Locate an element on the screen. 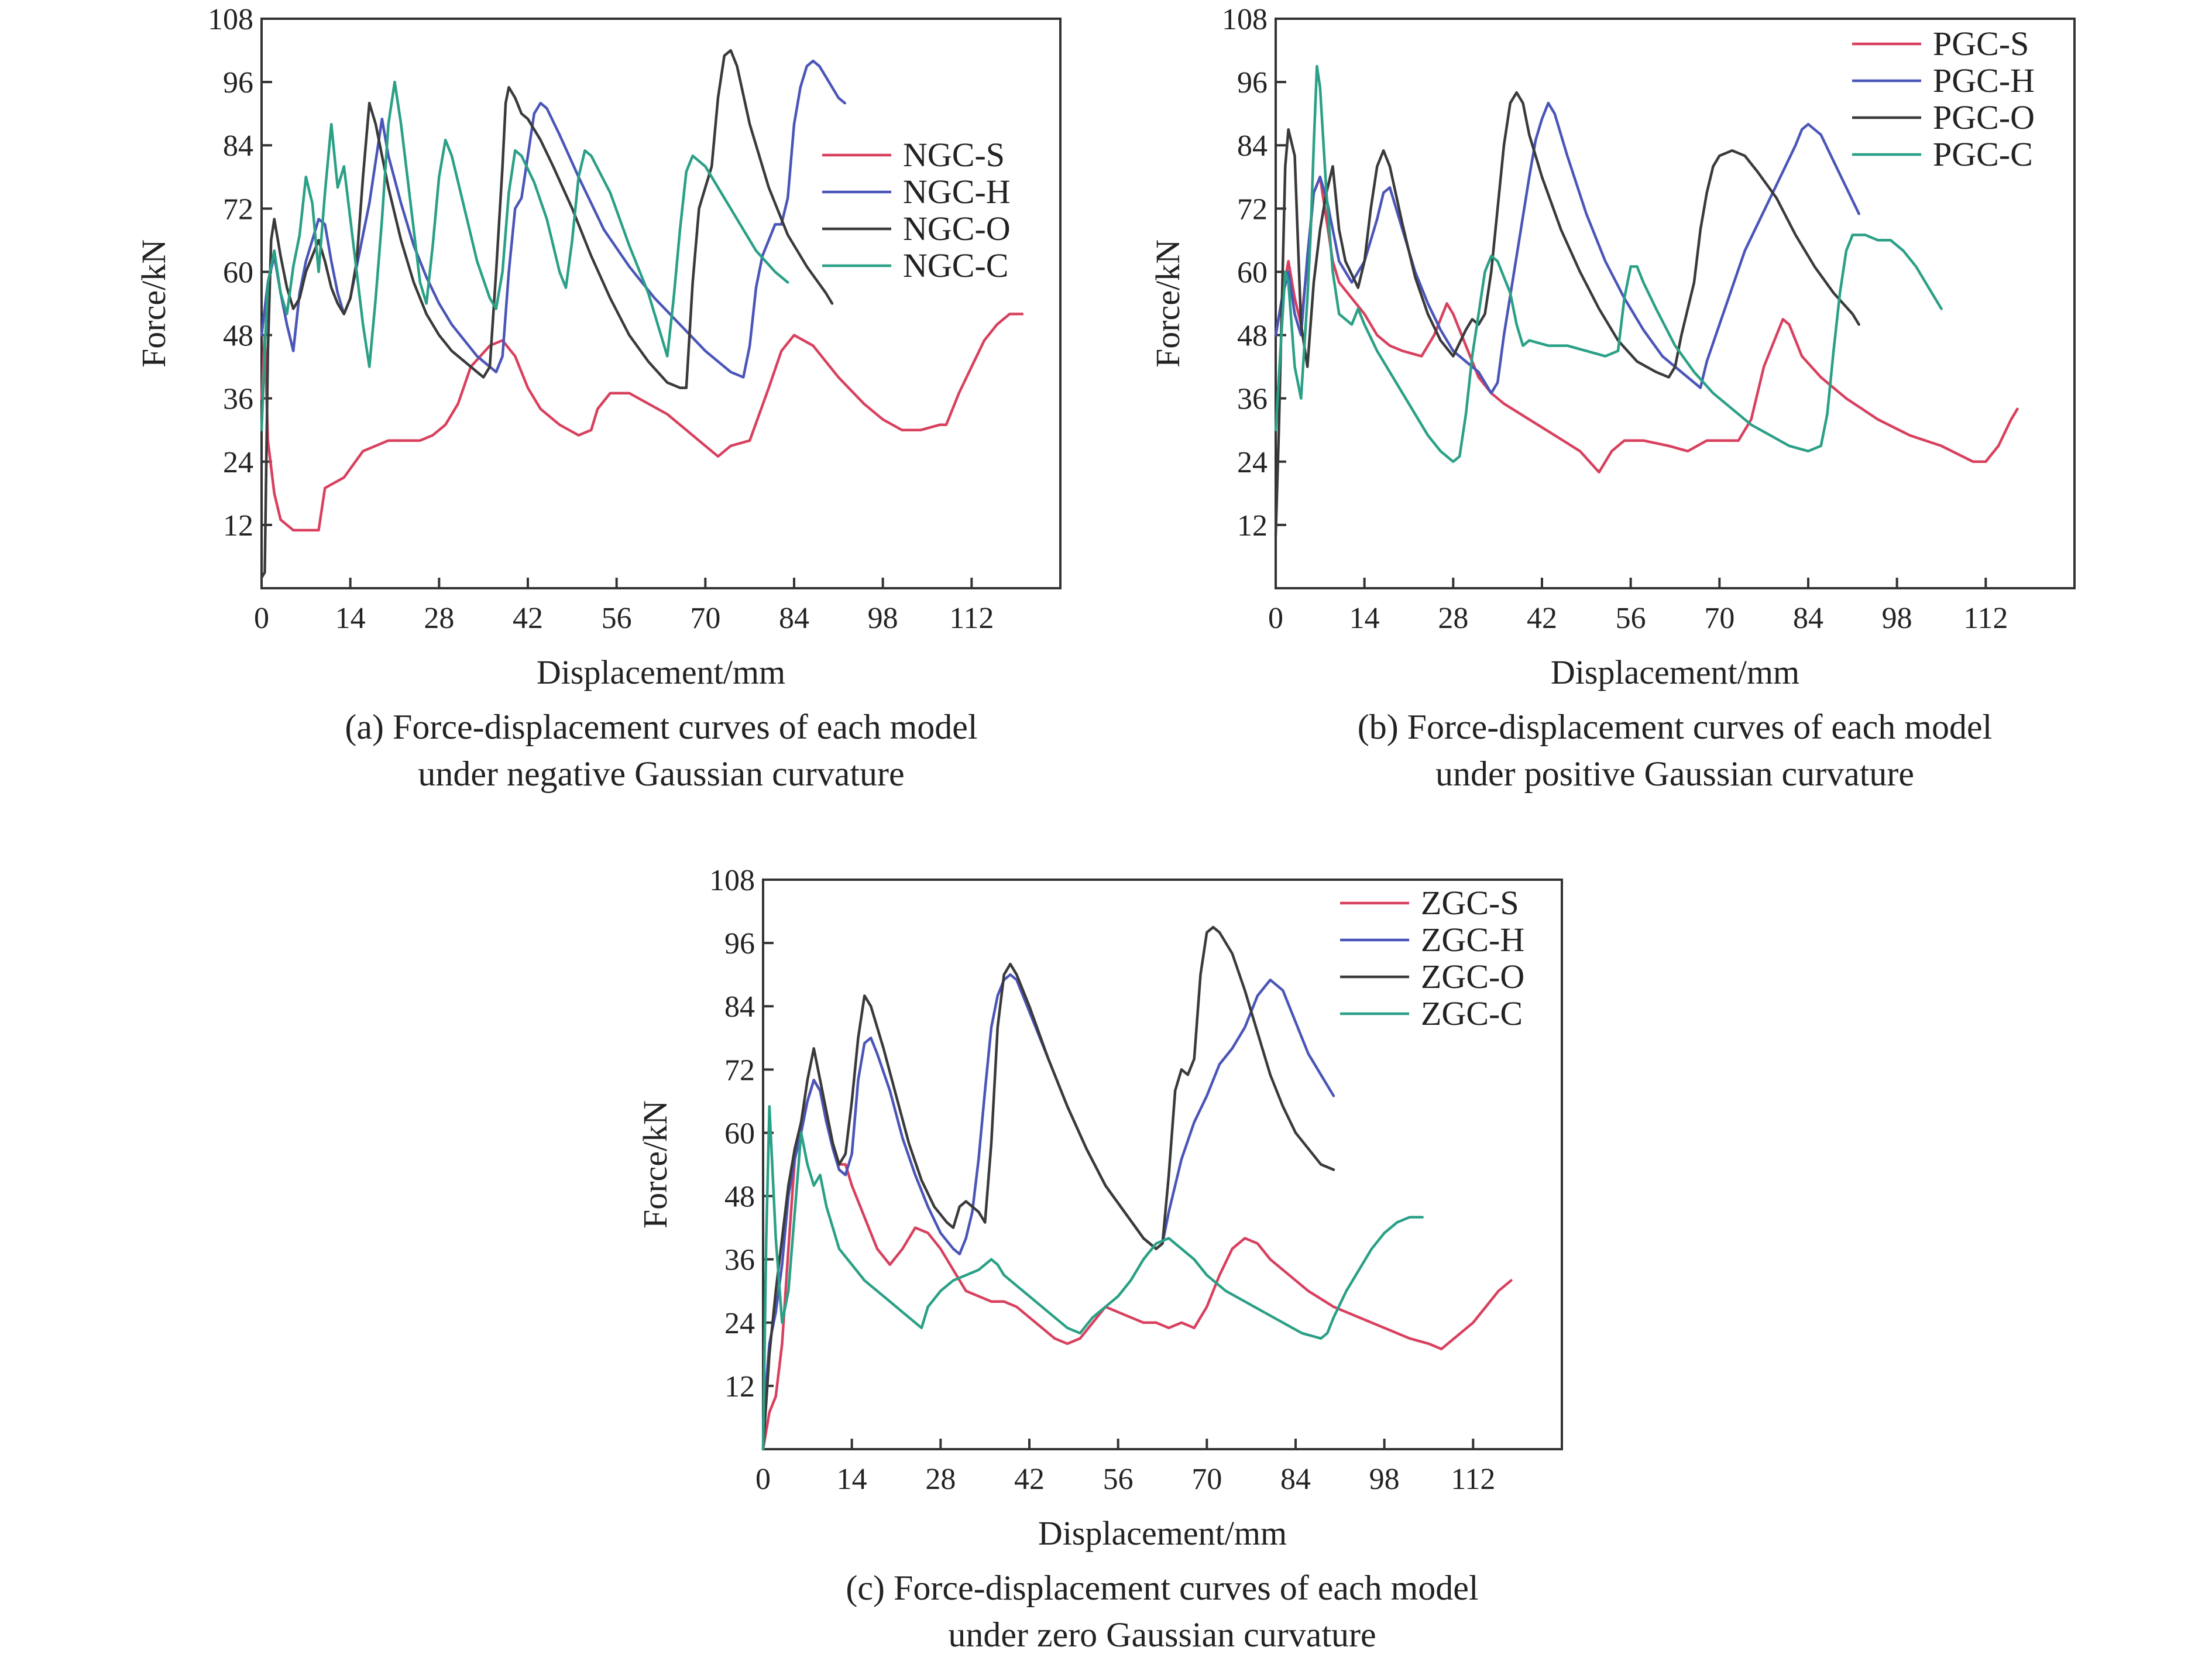 The height and width of the screenshot is (1671, 2212). legend-label: NGC-O is located at coordinates (957, 229).